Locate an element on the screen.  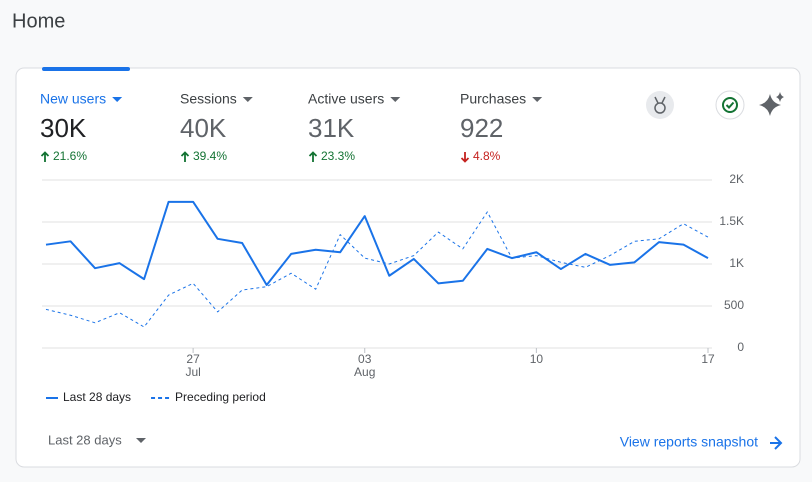
medal-icon is located at coordinates (660, 105).